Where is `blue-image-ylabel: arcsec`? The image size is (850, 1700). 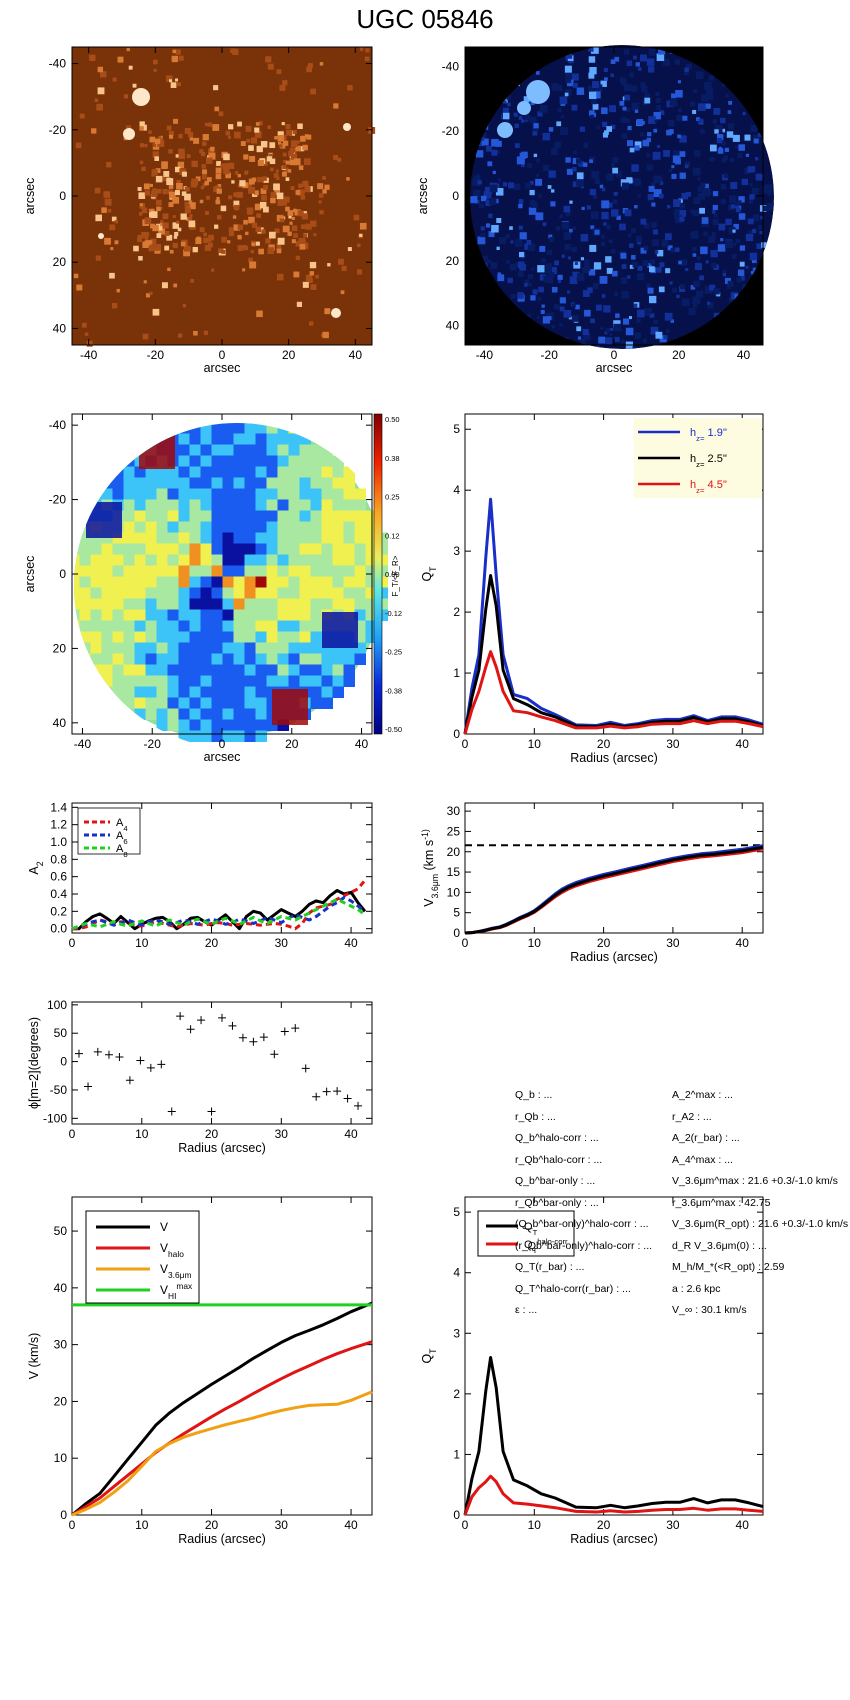 blue-image-ylabel: arcsec is located at coordinates (423, 196).